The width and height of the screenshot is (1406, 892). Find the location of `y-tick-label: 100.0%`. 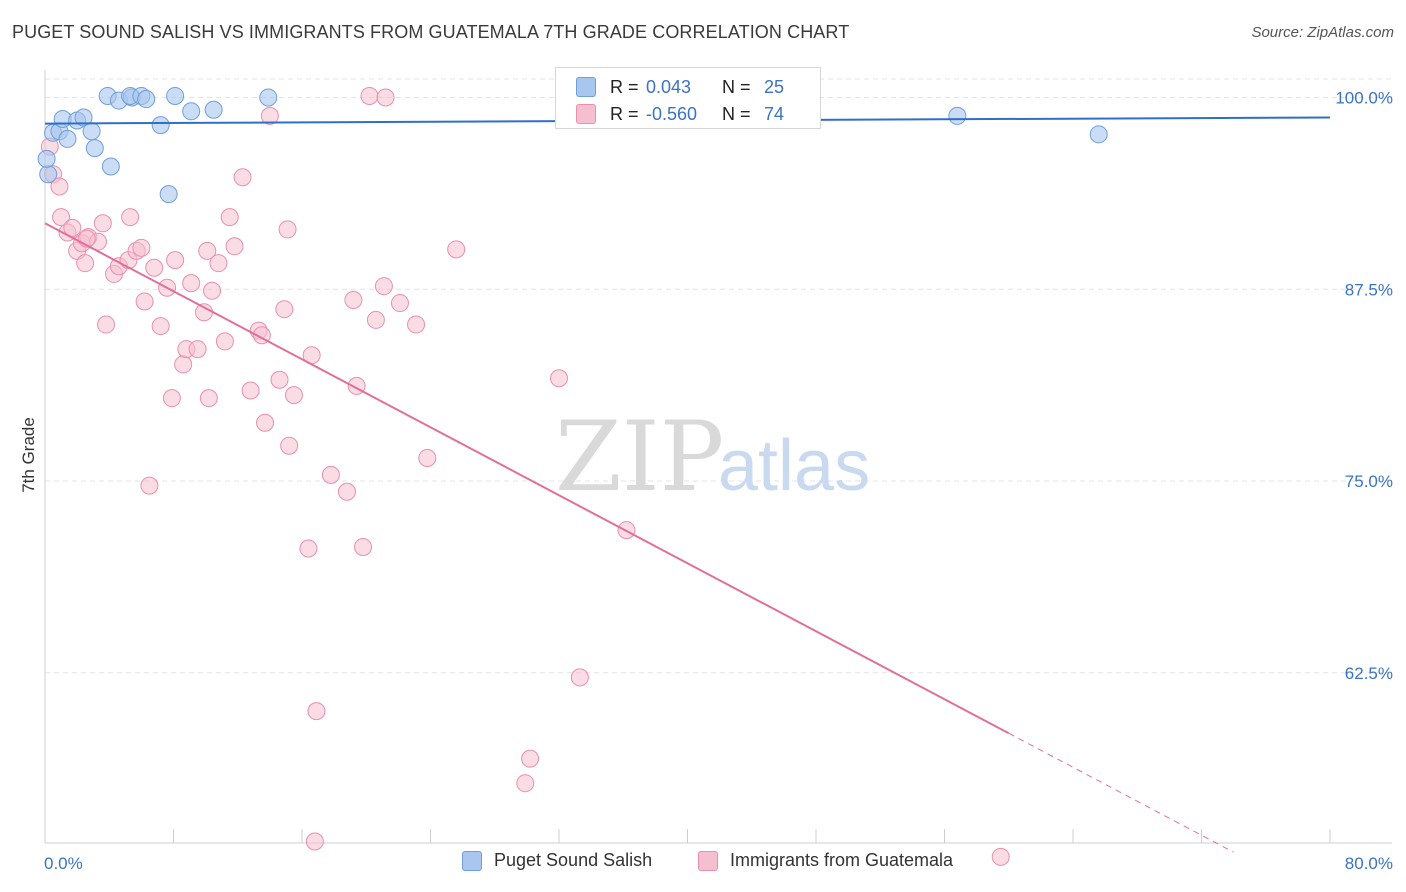

y-tick-label: 100.0% is located at coordinates (1364, 98).